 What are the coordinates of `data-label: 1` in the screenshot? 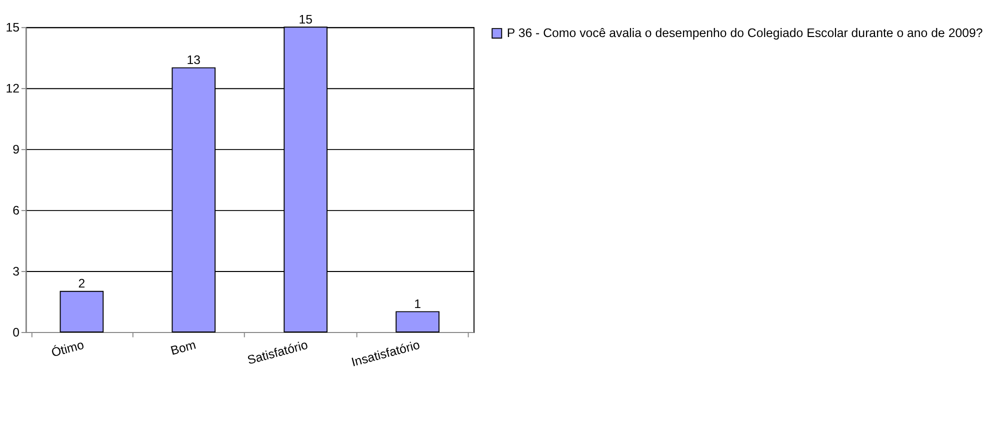 It's located at (418, 303).